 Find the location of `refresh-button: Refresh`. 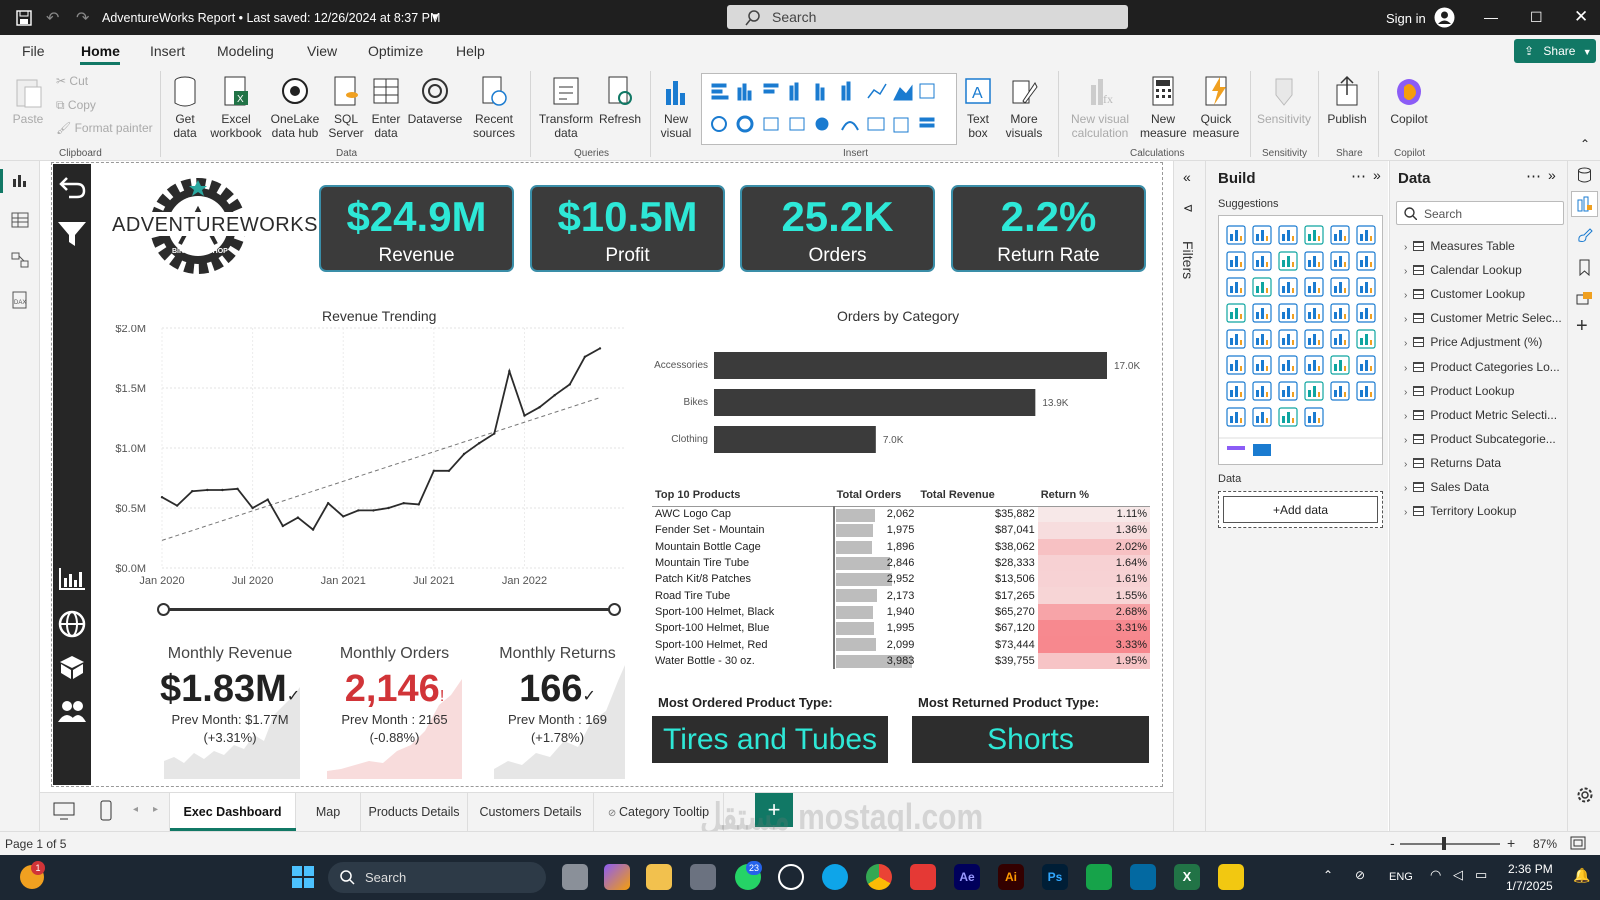

refresh-button: Refresh is located at coordinates (620, 100).